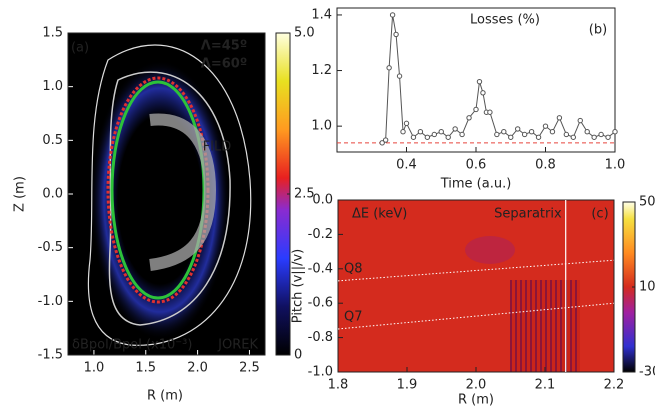  Describe the element at coordinates (320, 268) in the screenshot. I see `y-tick-label: -0.4` at that location.